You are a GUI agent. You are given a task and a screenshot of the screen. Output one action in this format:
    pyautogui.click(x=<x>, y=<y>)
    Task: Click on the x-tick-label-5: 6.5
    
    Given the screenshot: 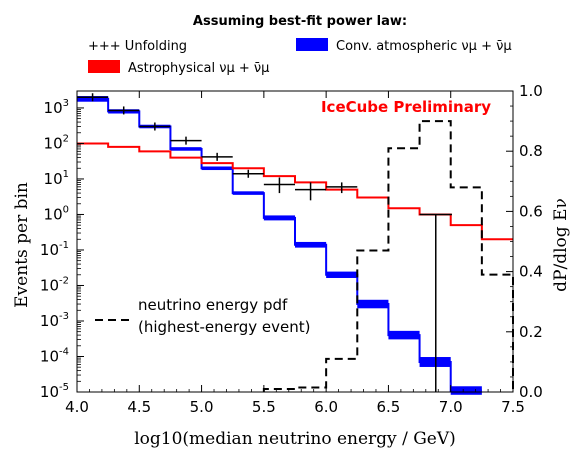 What is the action you would take?
    pyautogui.click(x=388, y=407)
    